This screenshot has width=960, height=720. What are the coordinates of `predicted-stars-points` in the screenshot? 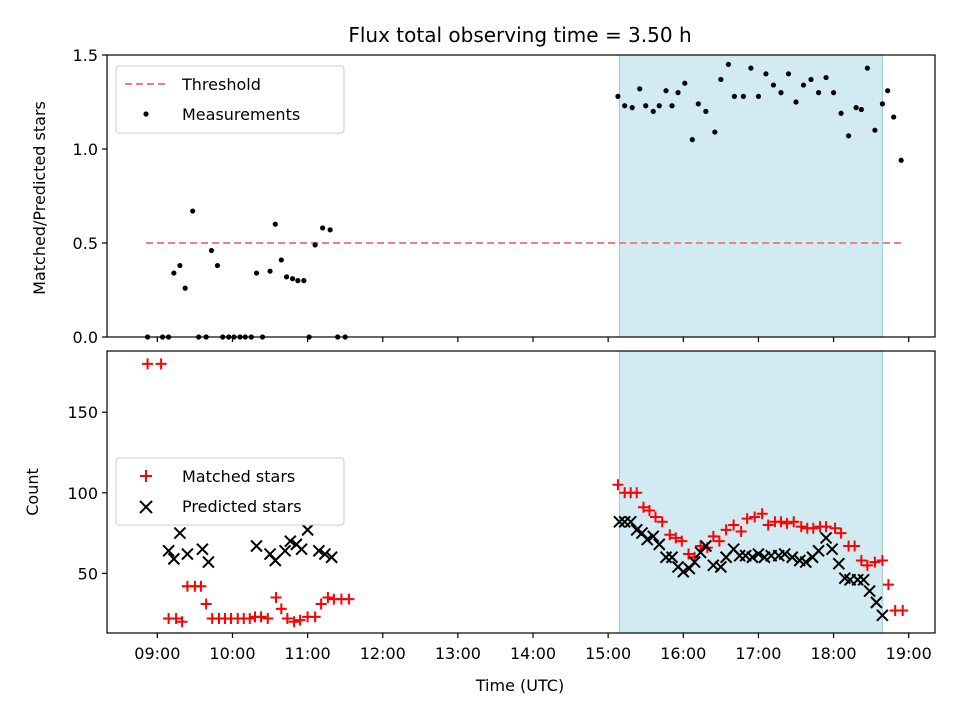 It's located at (525, 568).